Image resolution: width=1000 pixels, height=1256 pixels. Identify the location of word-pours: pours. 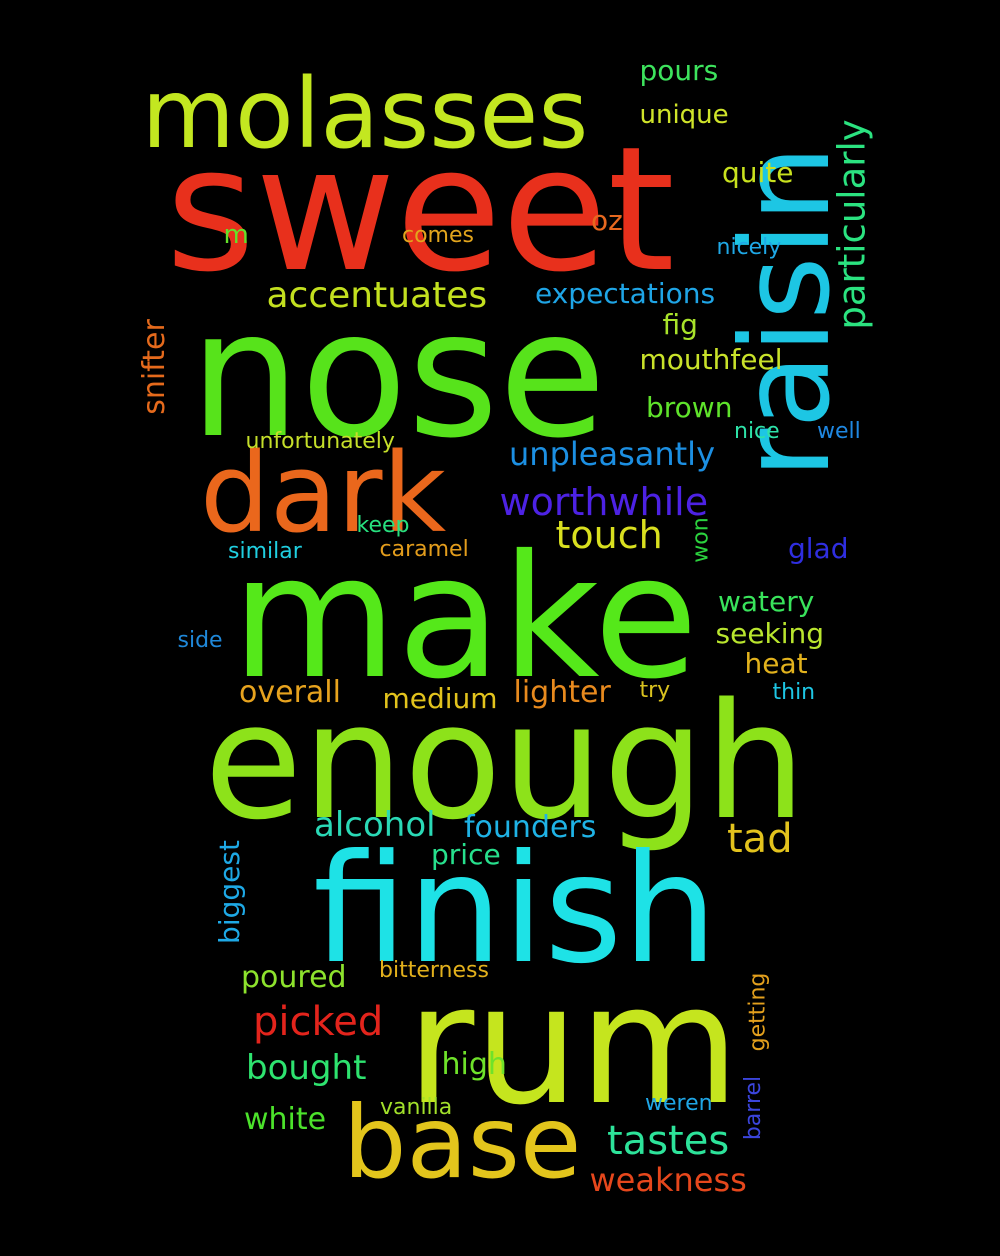
(679, 70).